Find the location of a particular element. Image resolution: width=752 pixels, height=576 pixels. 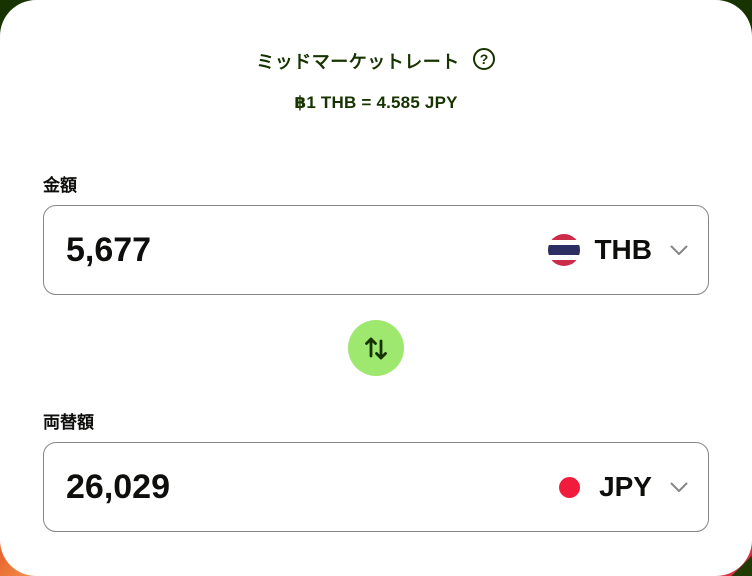

japan-flag-icon is located at coordinates (569, 487).